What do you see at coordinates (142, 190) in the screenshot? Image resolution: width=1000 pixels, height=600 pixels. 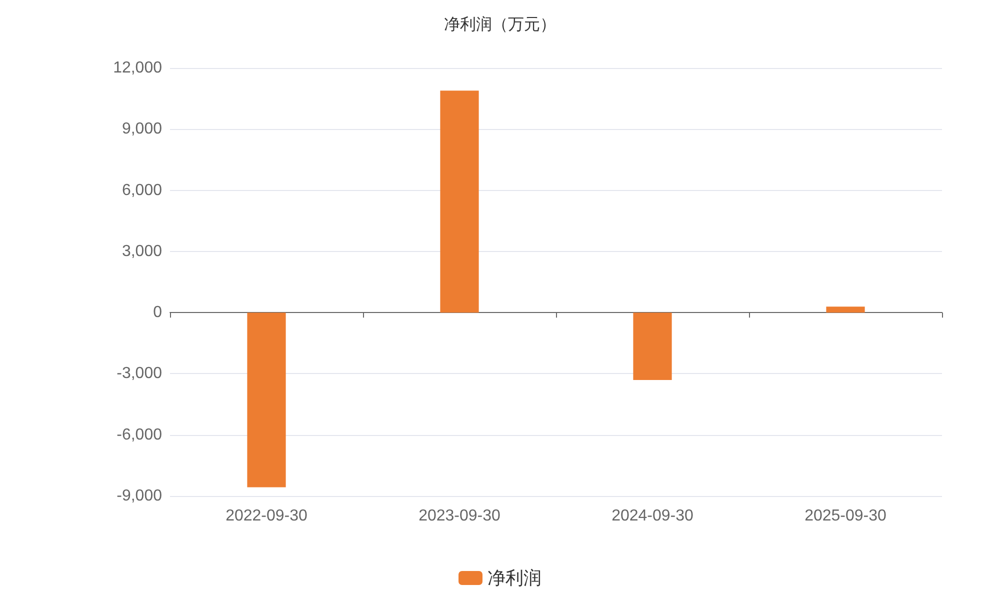 I see `y-tick-label: 6,000` at bounding box center [142, 190].